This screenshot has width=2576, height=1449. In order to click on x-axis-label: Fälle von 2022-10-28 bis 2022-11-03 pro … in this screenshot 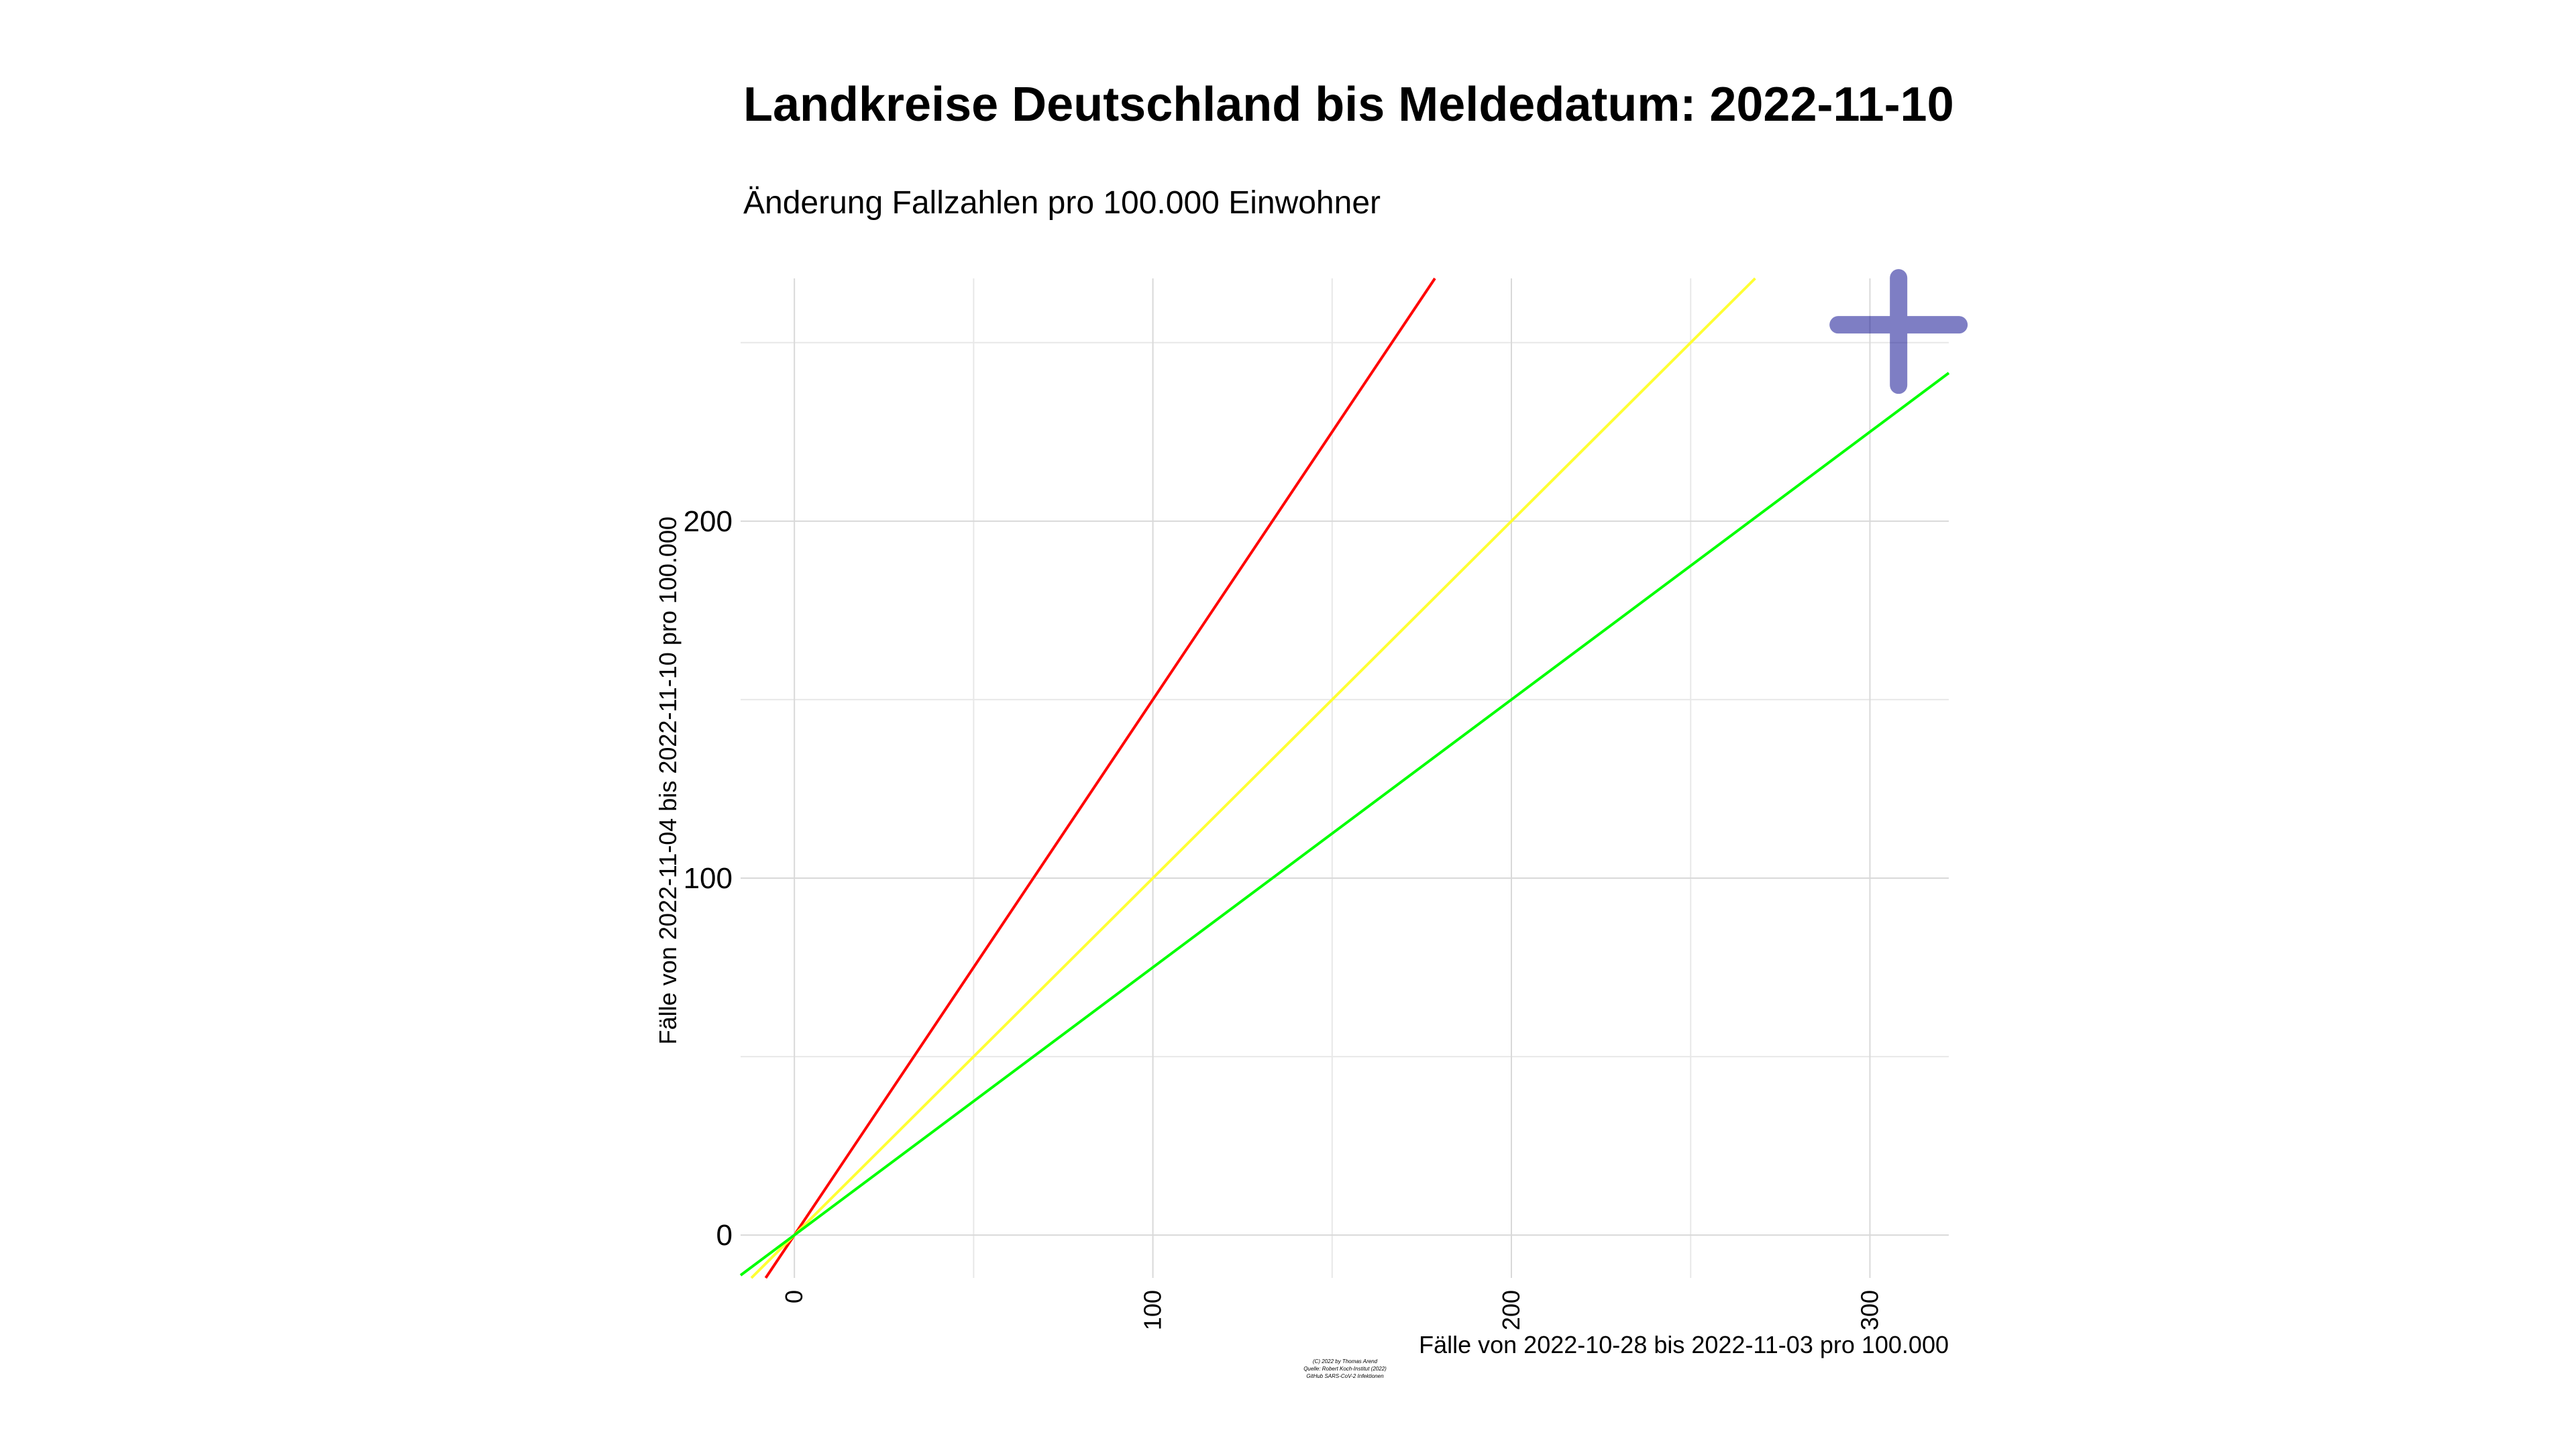, I will do `click(1684, 1344)`.